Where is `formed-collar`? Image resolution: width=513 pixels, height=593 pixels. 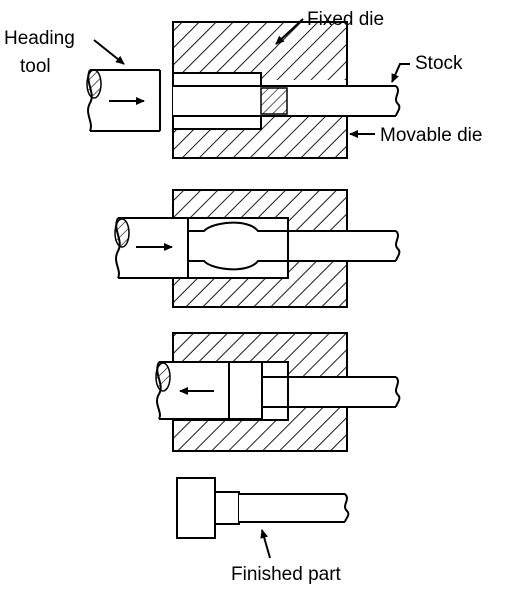 formed-collar is located at coordinates (275, 392).